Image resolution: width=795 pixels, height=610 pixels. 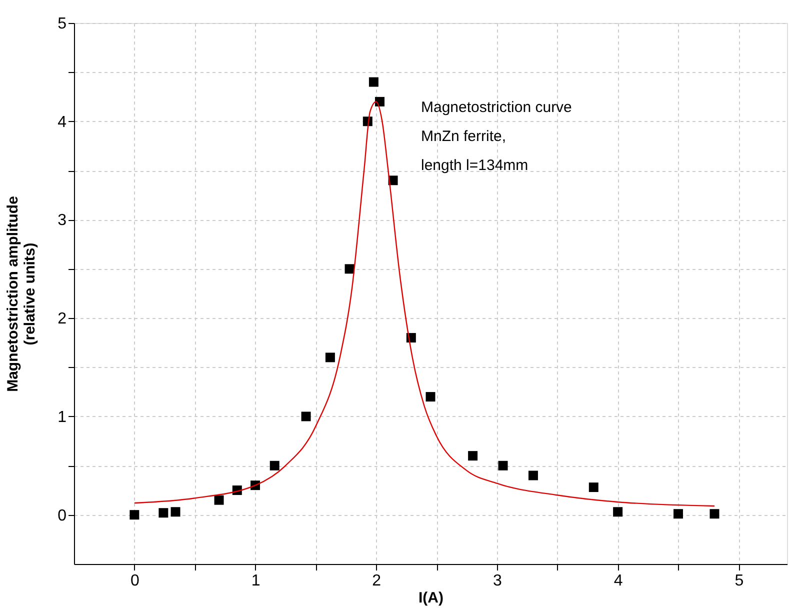 I want to click on y-tick-label: 0, so click(x=62, y=515).